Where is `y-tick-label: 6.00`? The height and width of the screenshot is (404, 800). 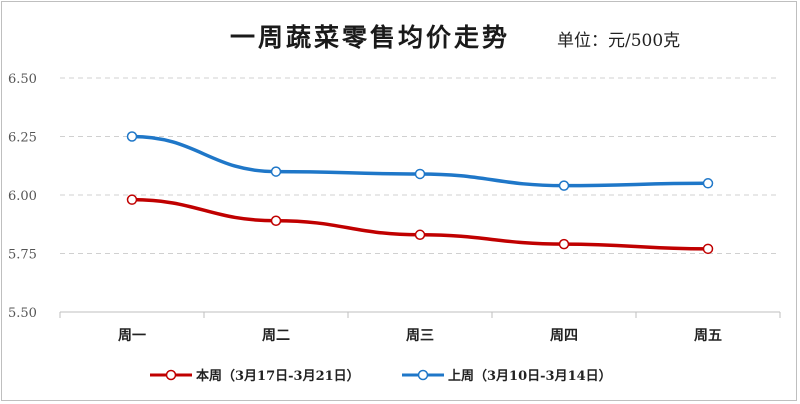
y-tick-label: 6.00 is located at coordinates (22, 196).